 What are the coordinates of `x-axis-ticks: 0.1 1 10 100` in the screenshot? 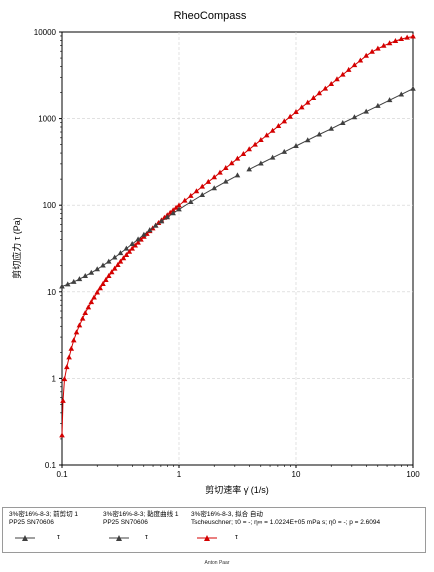 It's located at (238, 472).